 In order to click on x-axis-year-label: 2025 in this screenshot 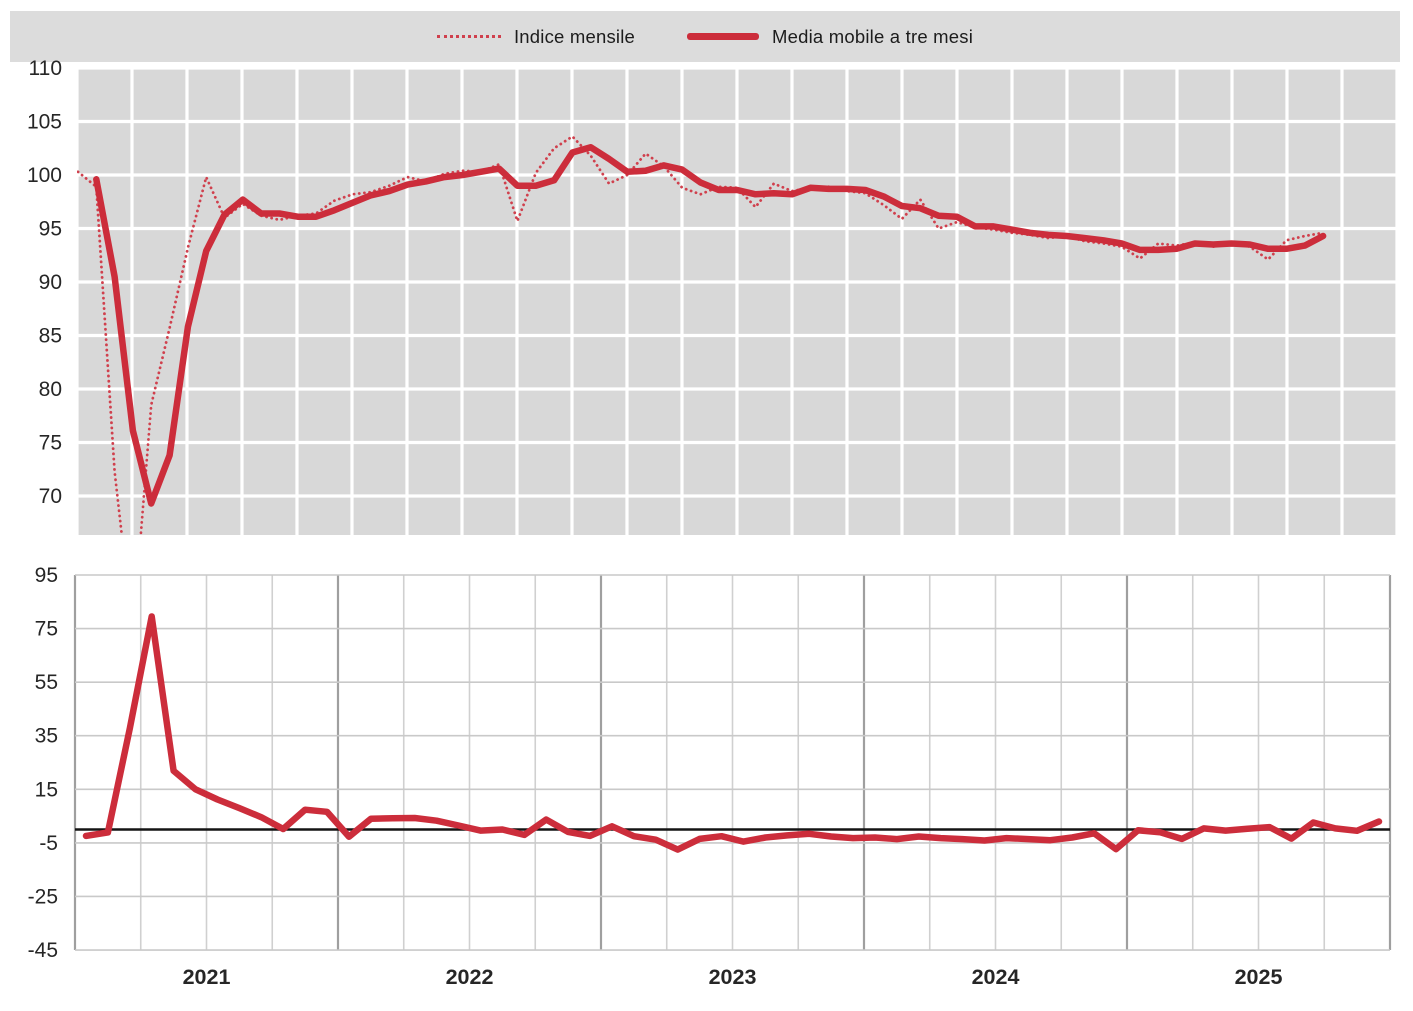, I will do `click(1259, 977)`.